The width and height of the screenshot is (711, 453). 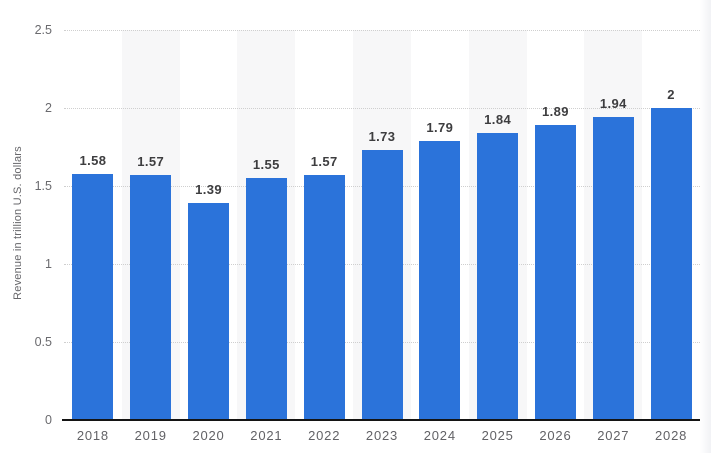 I want to click on bar-2020, so click(x=209, y=311).